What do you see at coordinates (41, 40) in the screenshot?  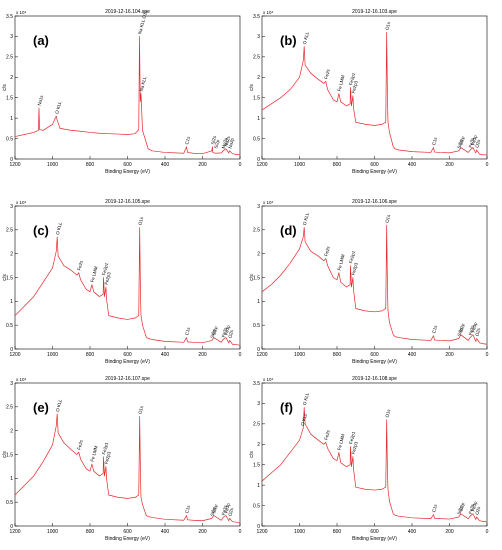 I see `panel-letter: (a)` at bounding box center [41, 40].